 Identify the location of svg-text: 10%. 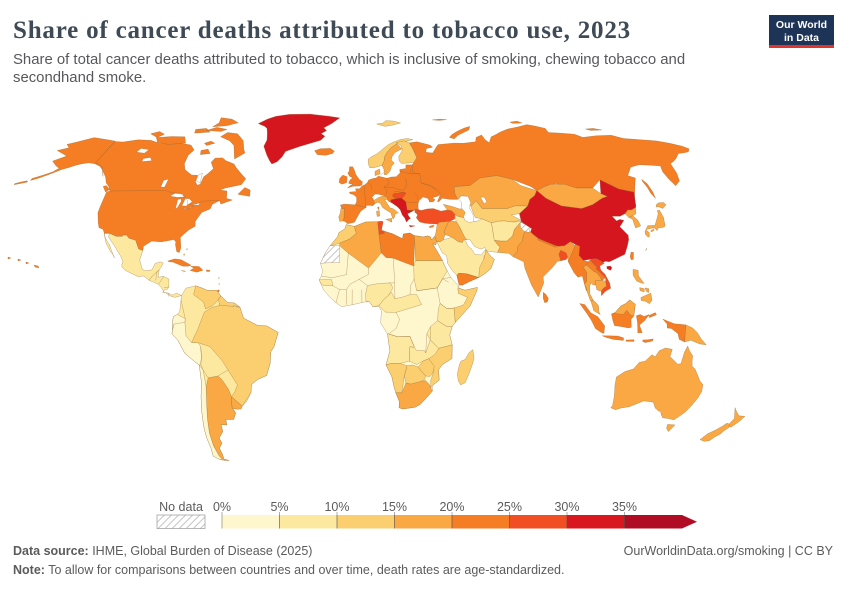
(336, 507).